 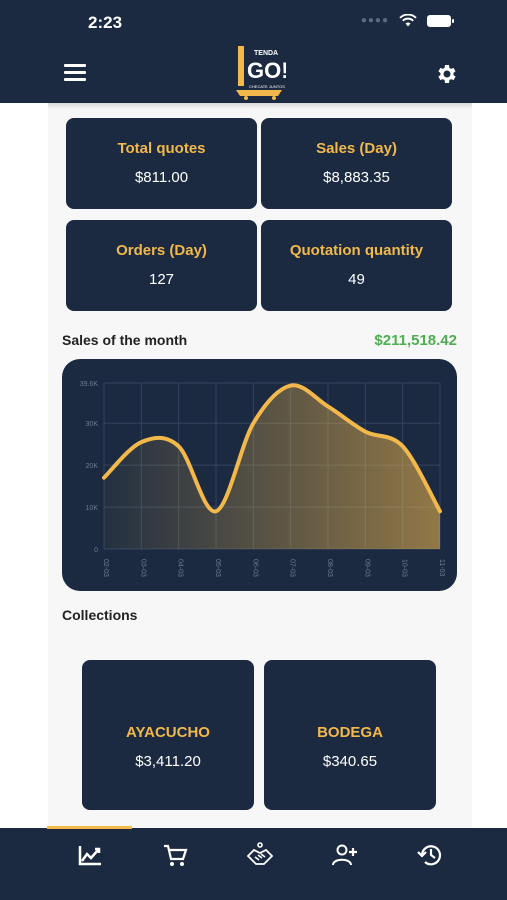 I want to click on collection-card-bodega: BODEGA $340.65, so click(x=350, y=735).